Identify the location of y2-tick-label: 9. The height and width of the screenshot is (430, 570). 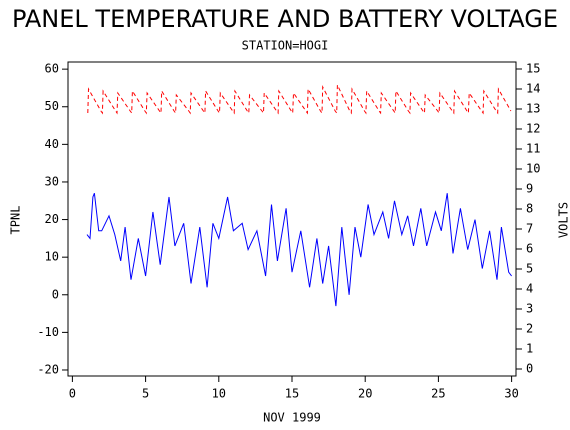
(529, 189).